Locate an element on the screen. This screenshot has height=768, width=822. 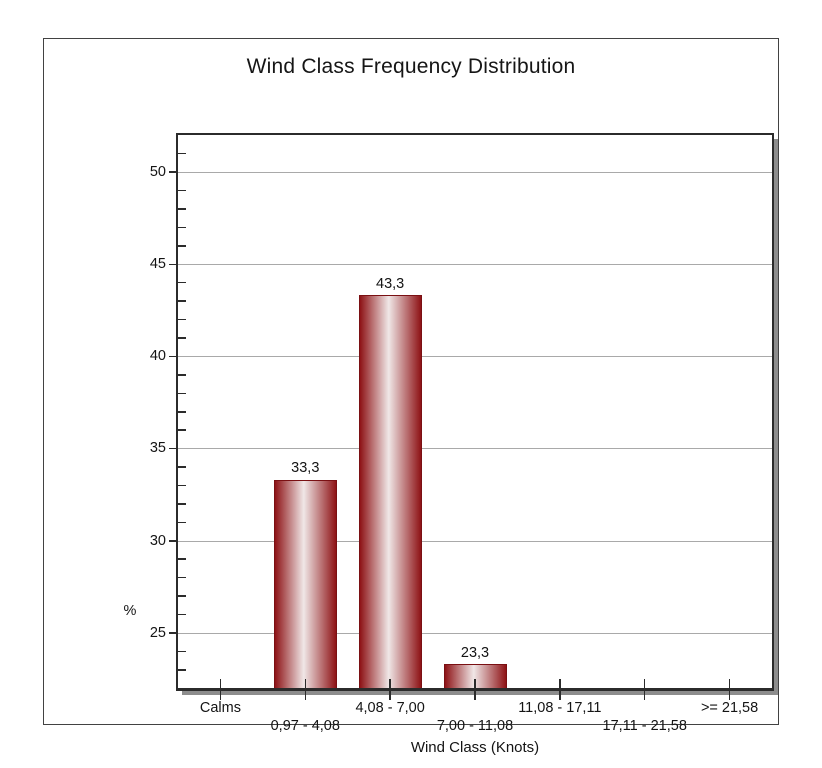
bar-value-label: 33,3 is located at coordinates (305, 468).